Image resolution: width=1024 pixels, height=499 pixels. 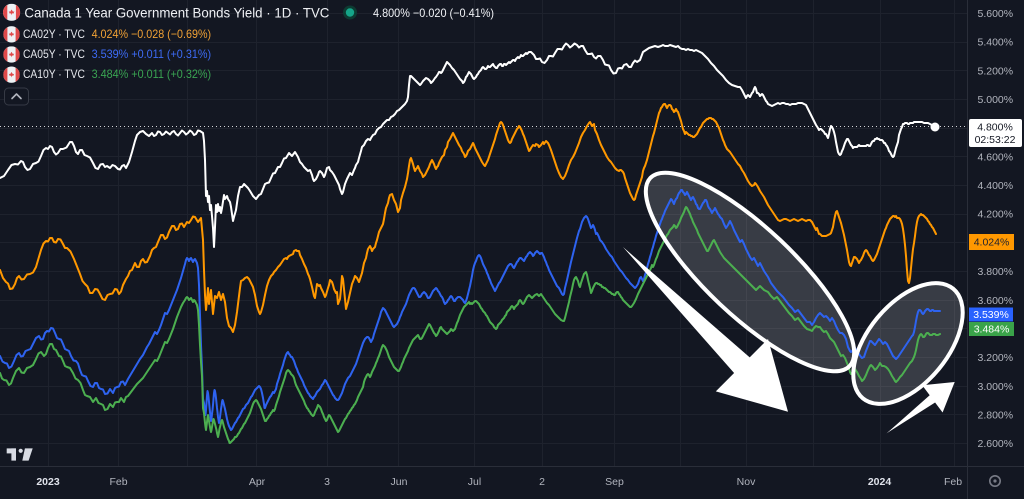 I want to click on svg-text: 4.400%, so click(x=996, y=186).